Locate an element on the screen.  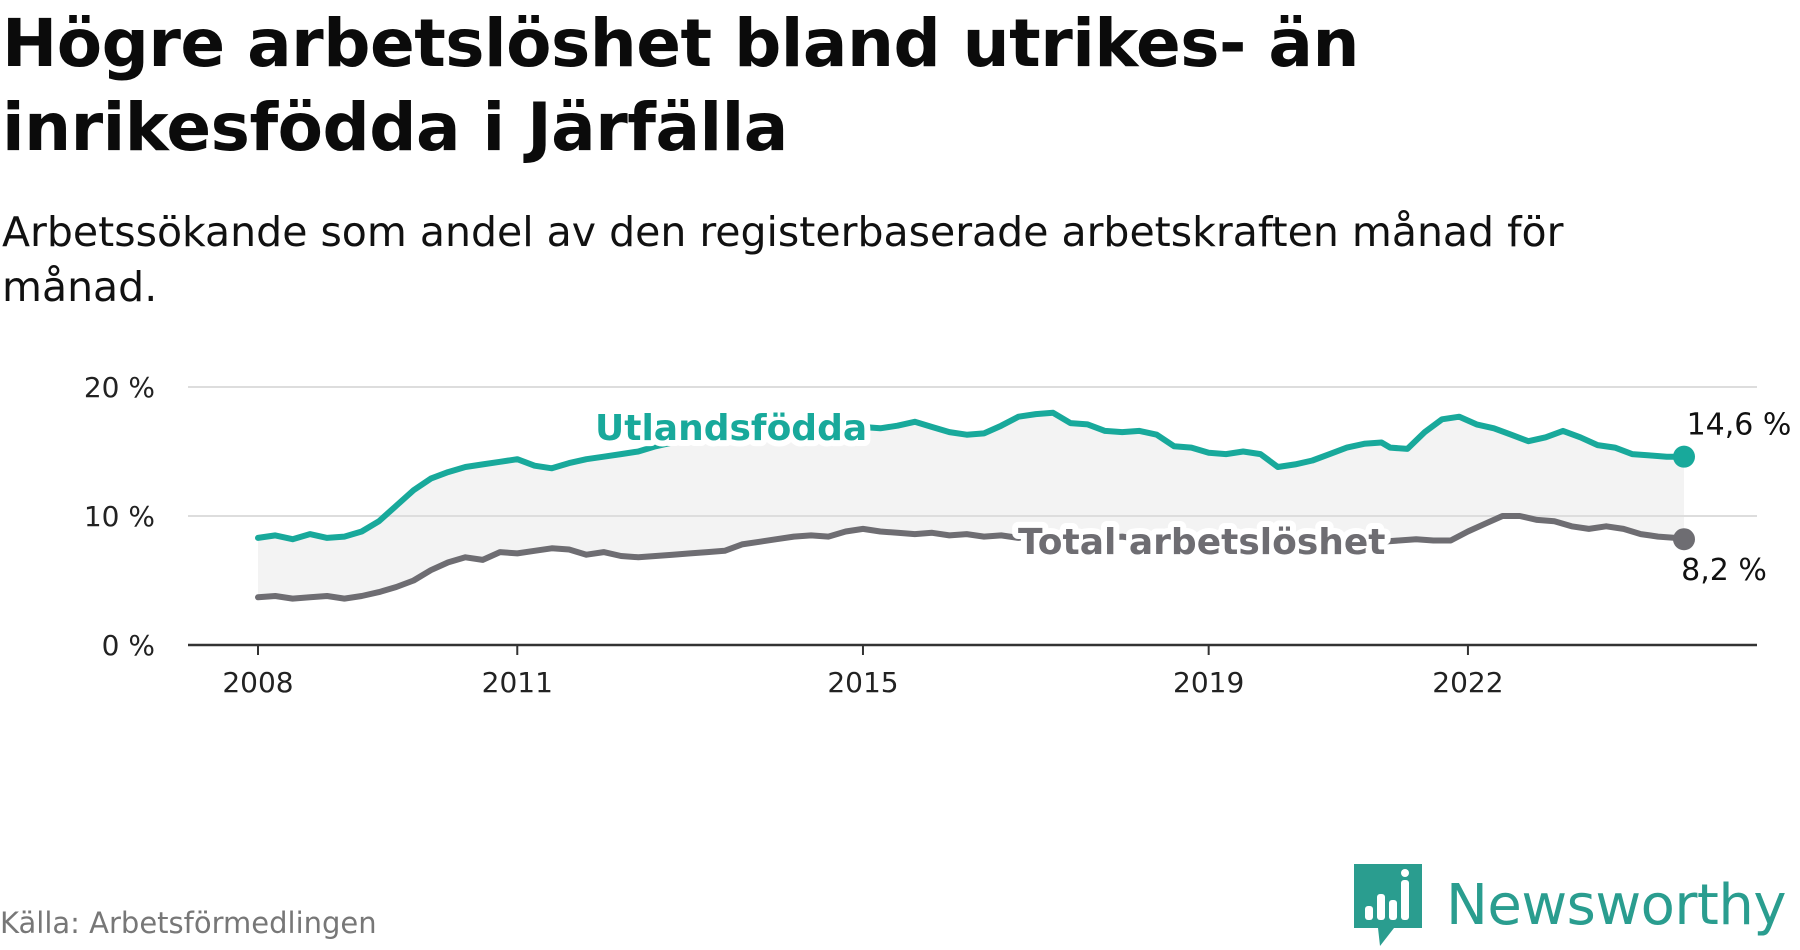
y-tick-label: 10 % is located at coordinates (119, 516).